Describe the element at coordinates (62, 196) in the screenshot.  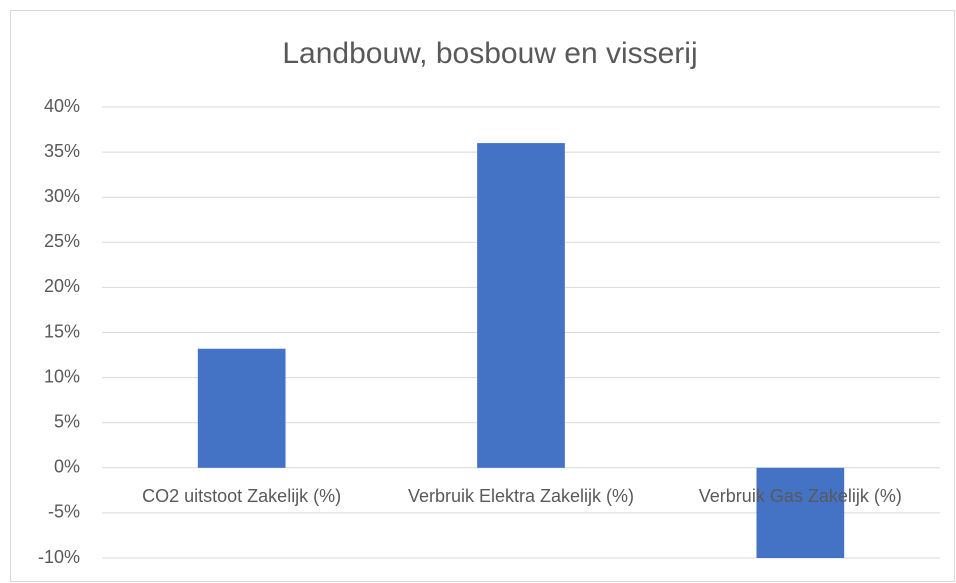
I see `y-tick-label: 30%` at that location.